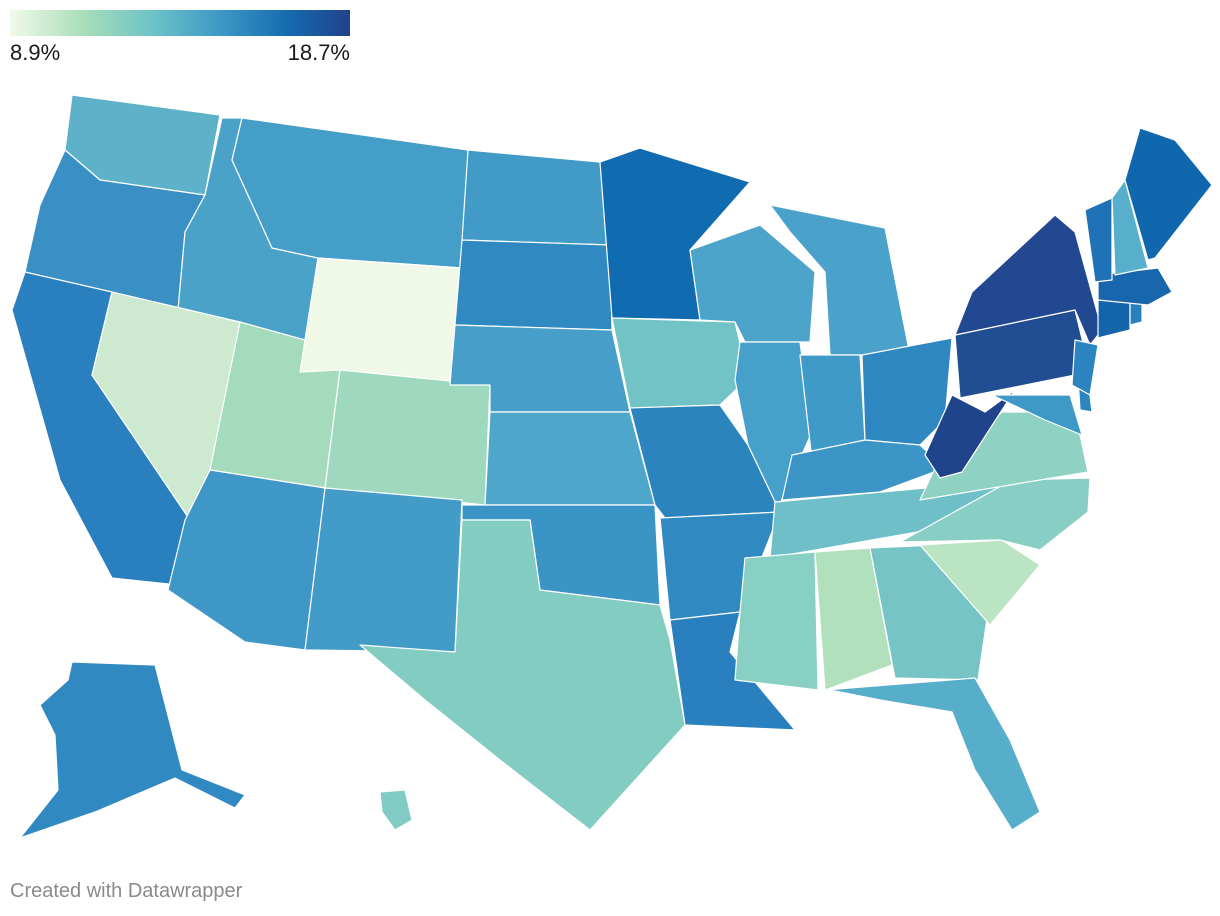 The width and height of the screenshot is (1220, 916). What do you see at coordinates (570, 458) in the screenshot?
I see `state-ks` at bounding box center [570, 458].